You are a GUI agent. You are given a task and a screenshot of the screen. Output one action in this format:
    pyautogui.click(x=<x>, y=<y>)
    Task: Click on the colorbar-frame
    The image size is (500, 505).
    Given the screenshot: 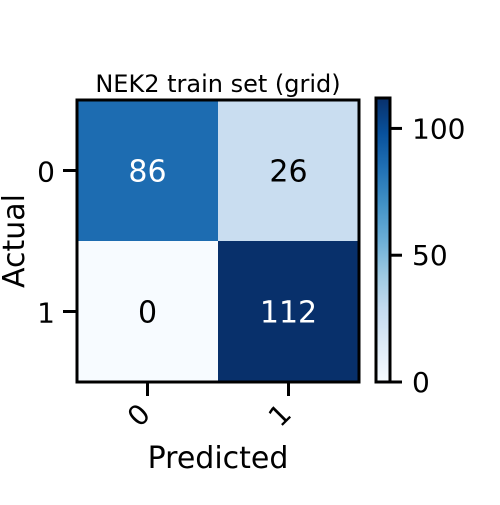 What is the action you would take?
    pyautogui.click(x=383, y=240)
    